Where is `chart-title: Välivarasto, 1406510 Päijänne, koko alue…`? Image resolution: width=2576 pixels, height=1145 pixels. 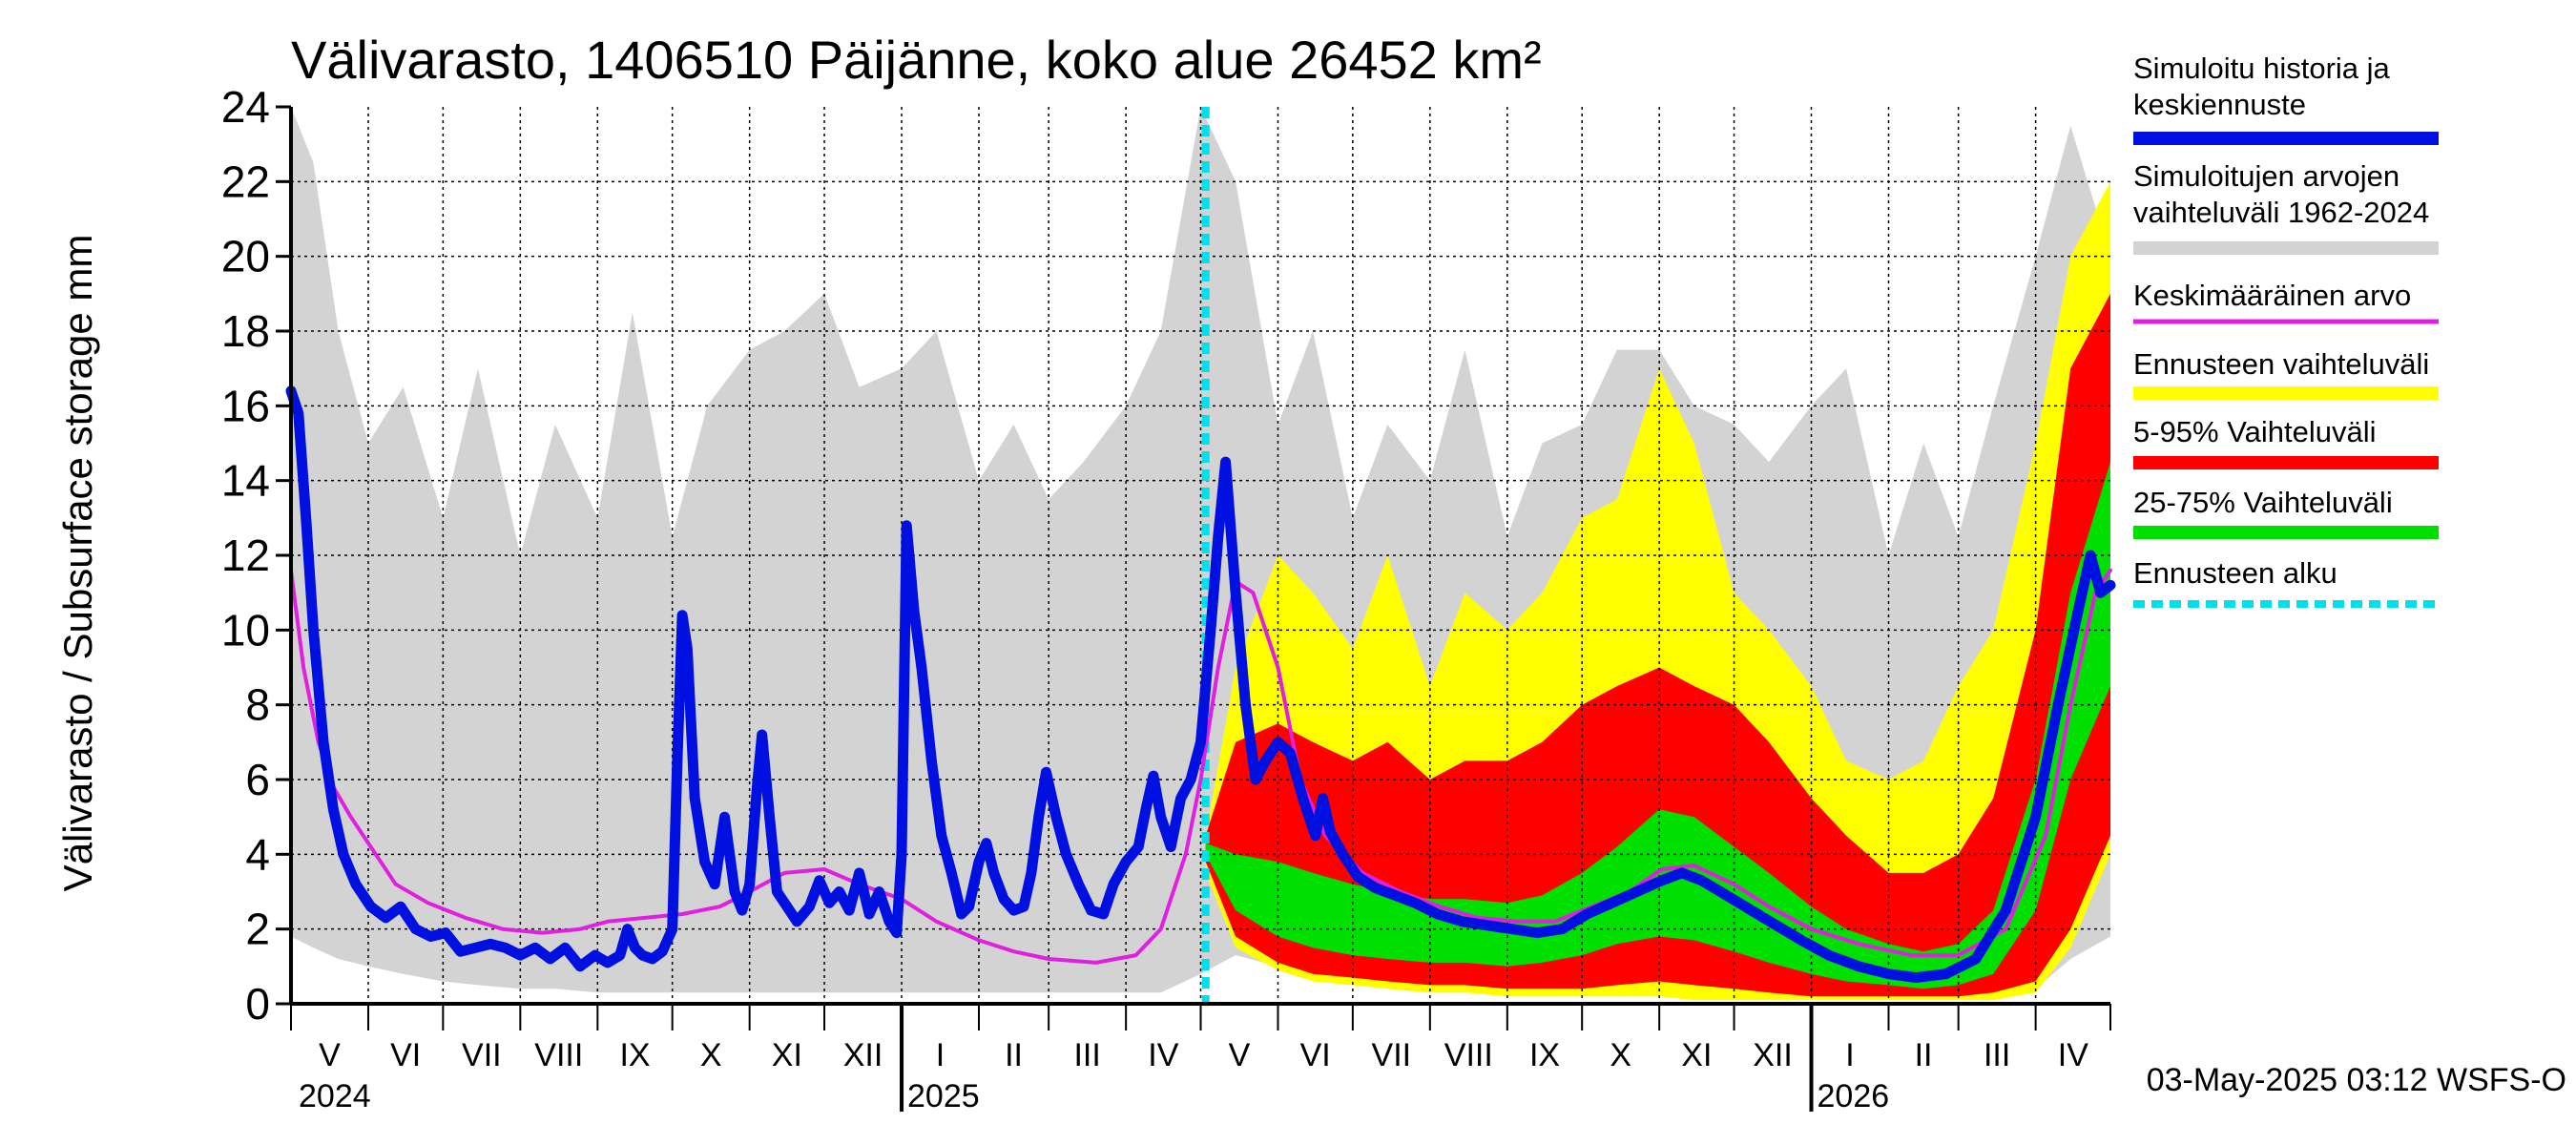 chart-title: Välivarasto, 1406510 Päijänne, koko alue… is located at coordinates (916, 60).